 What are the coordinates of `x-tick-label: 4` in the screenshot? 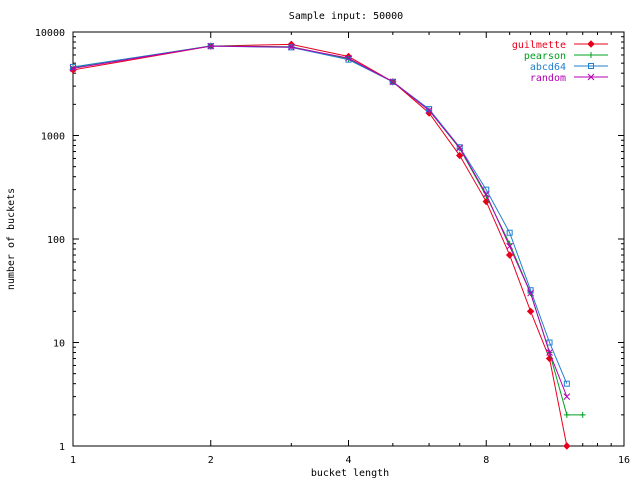 It's located at (348, 460).